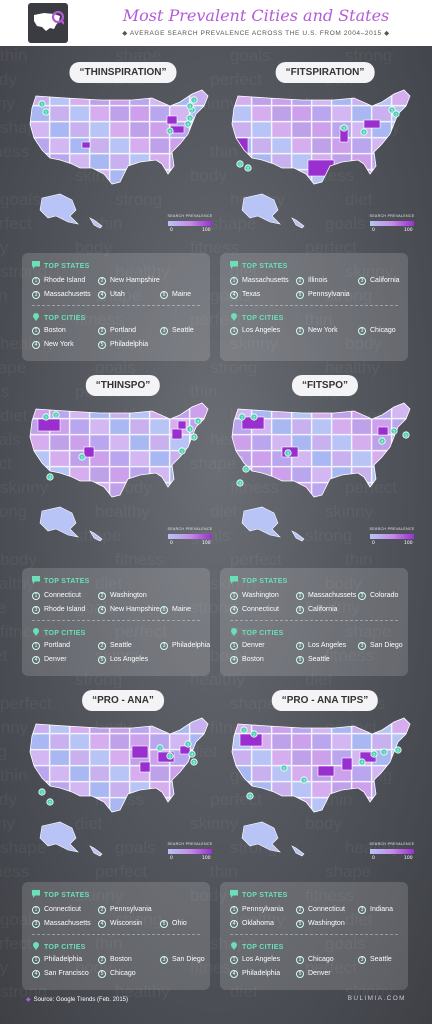 This screenshot has height=1024, width=432. What do you see at coordinates (392, 223) in the screenshot?
I see `legend-gradient-bar` at bounding box center [392, 223].